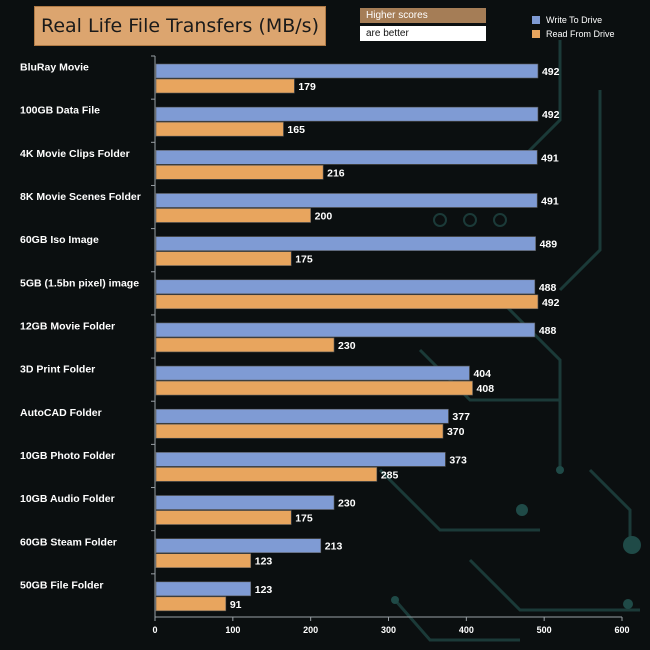 This screenshot has width=650, height=650. What do you see at coordinates (466, 630) in the screenshot?
I see `x-tick-label: 400` at bounding box center [466, 630].